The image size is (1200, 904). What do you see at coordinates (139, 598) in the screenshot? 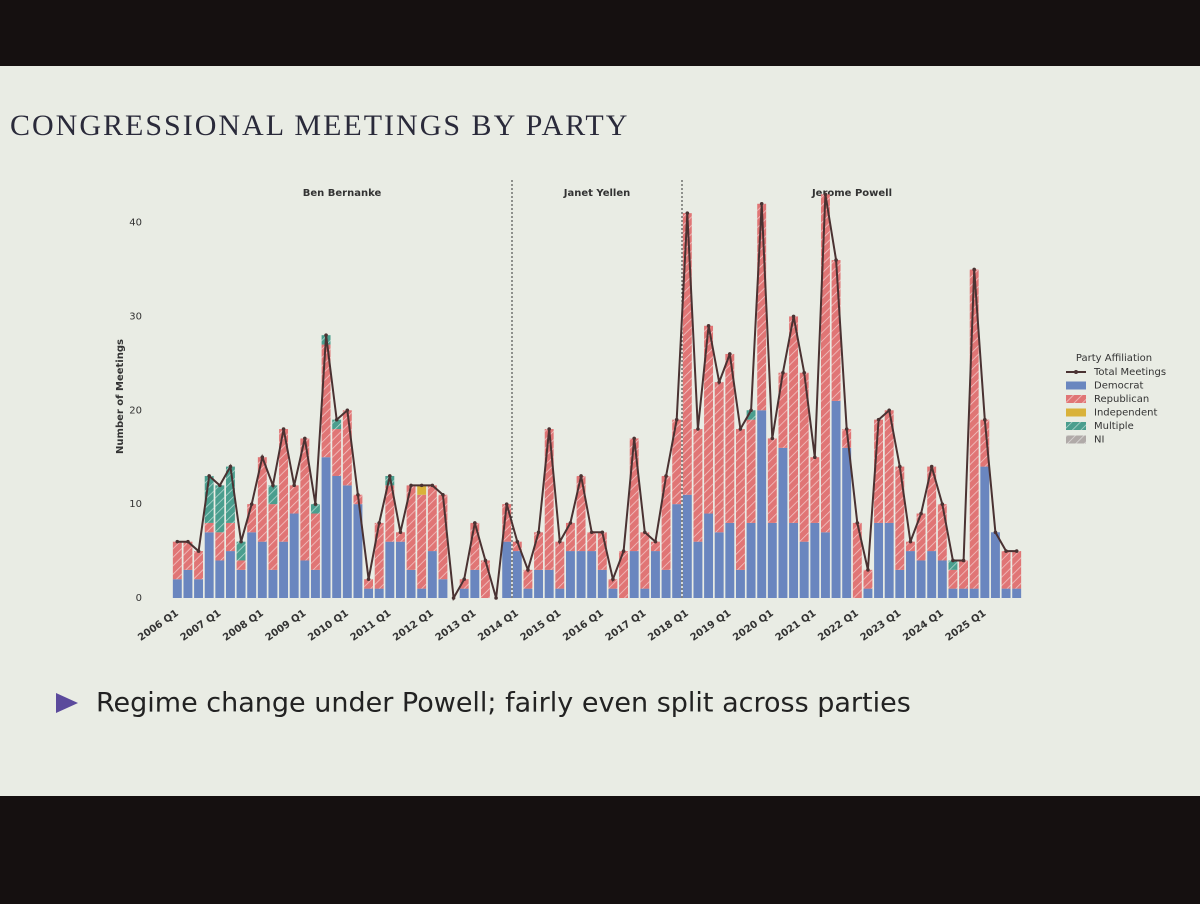
I see `y-tick-label: 0` at bounding box center [139, 598].